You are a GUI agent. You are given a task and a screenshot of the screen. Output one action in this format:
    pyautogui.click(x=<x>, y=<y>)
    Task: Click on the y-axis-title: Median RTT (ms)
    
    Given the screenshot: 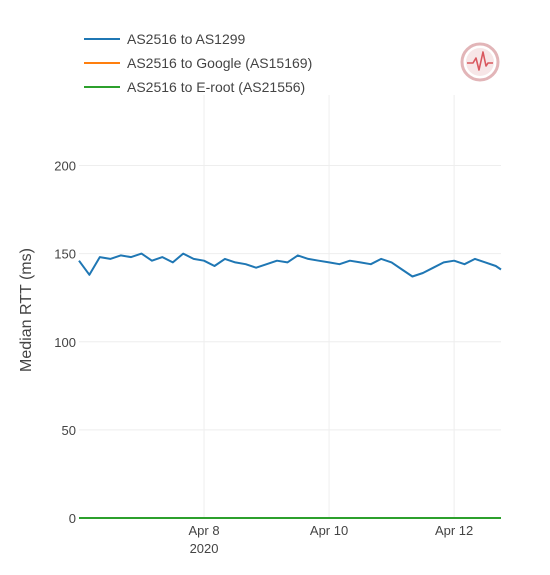 What is the action you would take?
    pyautogui.click(x=26, y=310)
    